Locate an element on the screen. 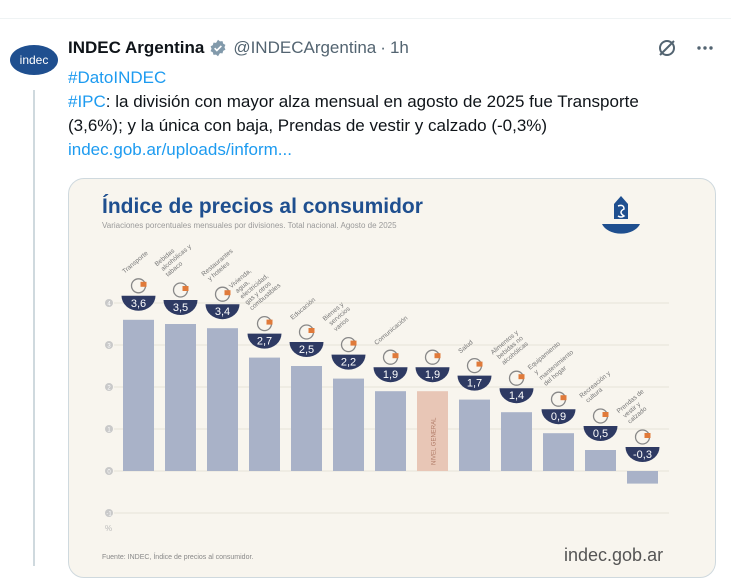 Image resolution: width=731 pixels, height=578 pixels. value-label: 2,7 is located at coordinates (264, 342).